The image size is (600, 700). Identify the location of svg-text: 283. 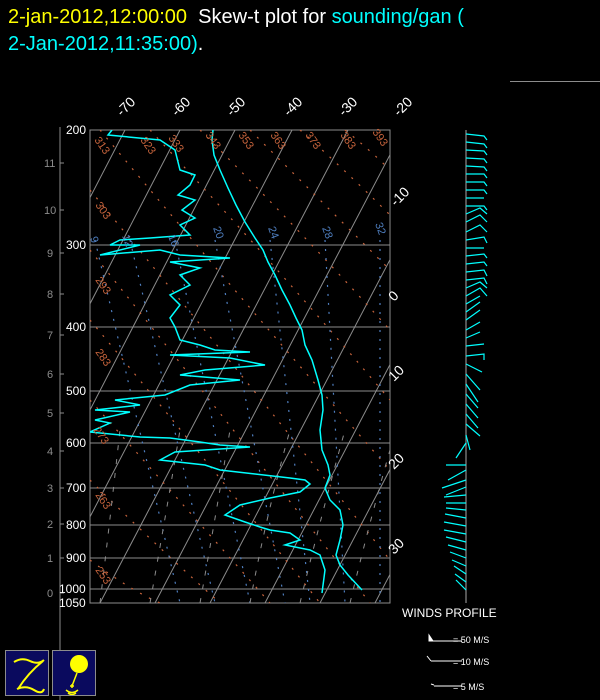
(103, 358).